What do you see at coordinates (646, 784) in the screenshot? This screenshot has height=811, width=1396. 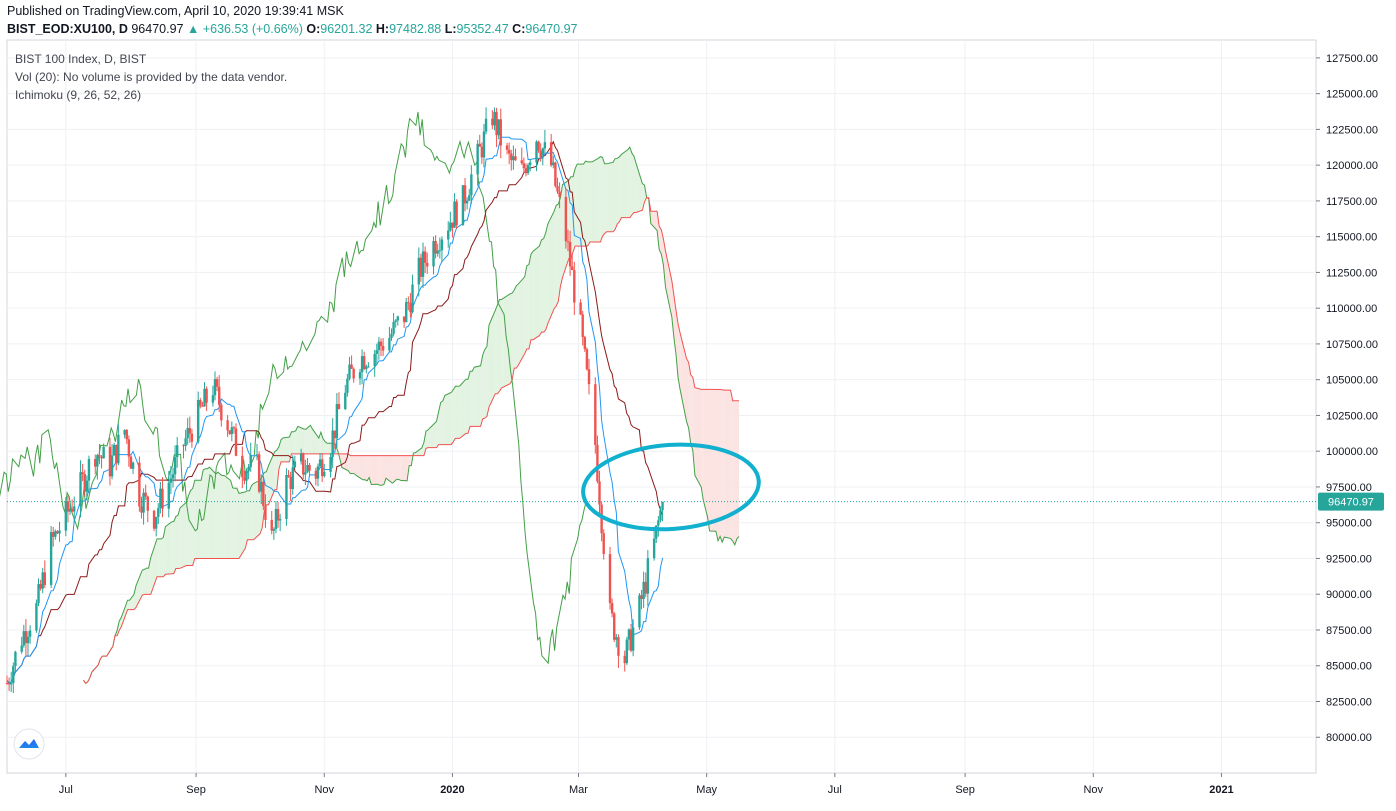 I see `time-axis: Jul Sep Nov 2020 Mar May Jul Sep Nov 2021` at bounding box center [646, 784].